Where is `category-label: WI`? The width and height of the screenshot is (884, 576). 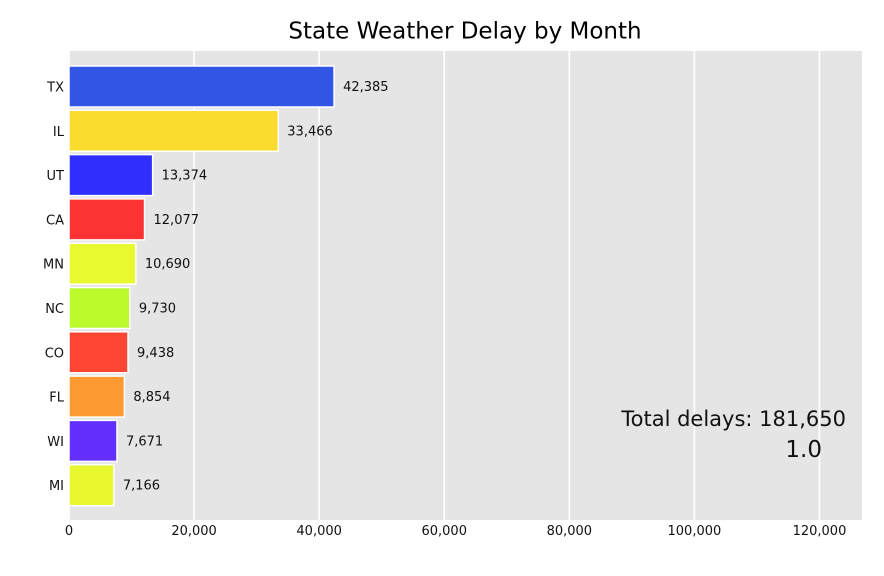 category-label: WI is located at coordinates (55, 442).